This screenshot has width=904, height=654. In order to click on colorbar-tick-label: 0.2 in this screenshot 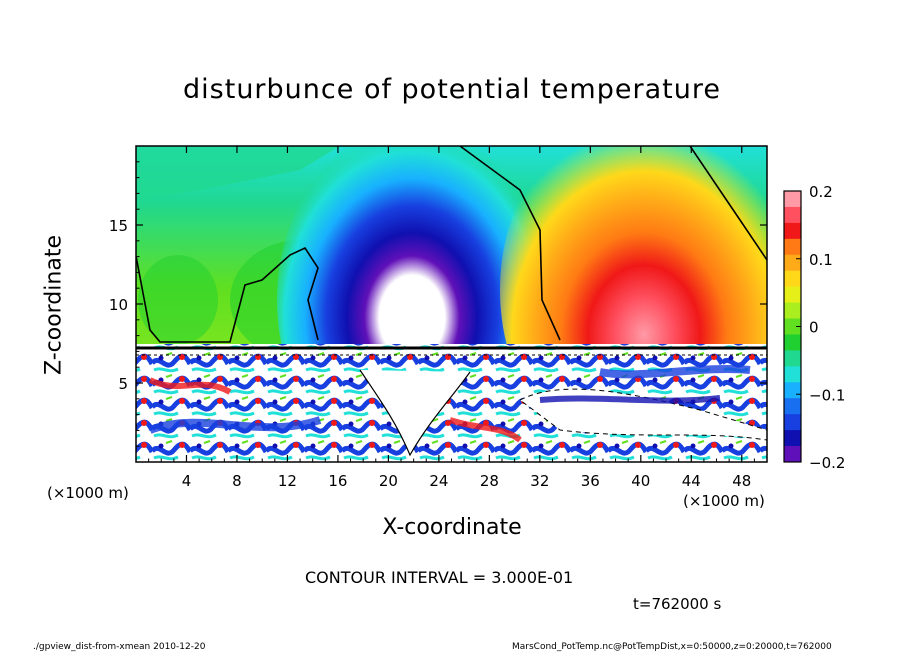, I will do `click(821, 192)`.